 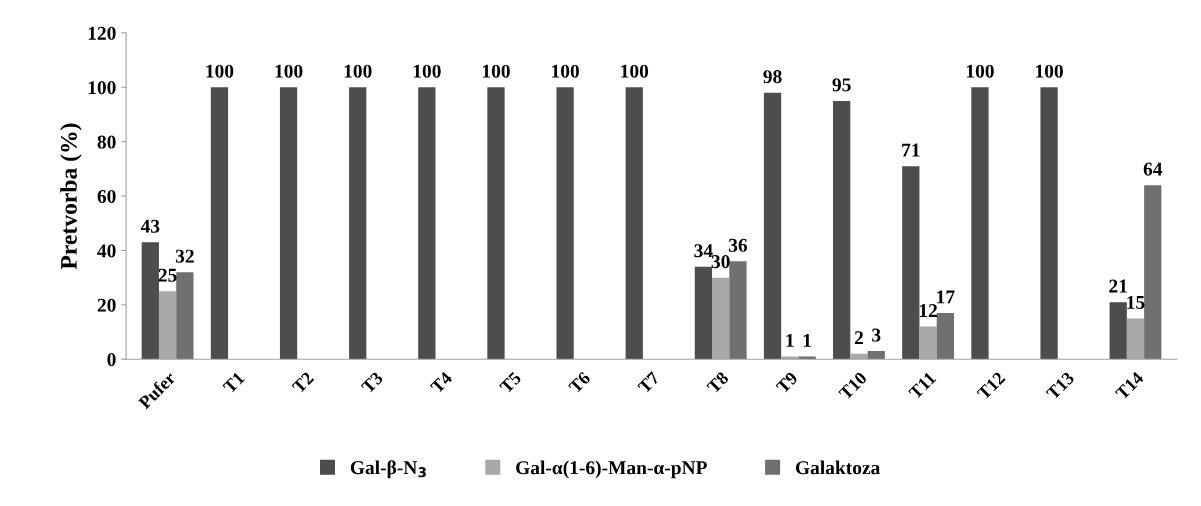 What do you see at coordinates (111, 360) in the screenshot?
I see `y-tick-label: 0` at bounding box center [111, 360].